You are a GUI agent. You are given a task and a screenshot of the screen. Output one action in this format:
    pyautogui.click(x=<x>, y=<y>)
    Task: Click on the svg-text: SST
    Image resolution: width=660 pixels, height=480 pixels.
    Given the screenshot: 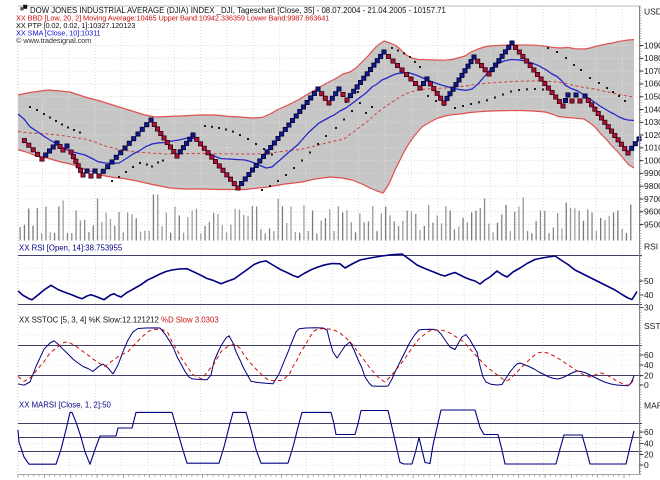 What is the action you would take?
    pyautogui.click(x=652, y=326)
    